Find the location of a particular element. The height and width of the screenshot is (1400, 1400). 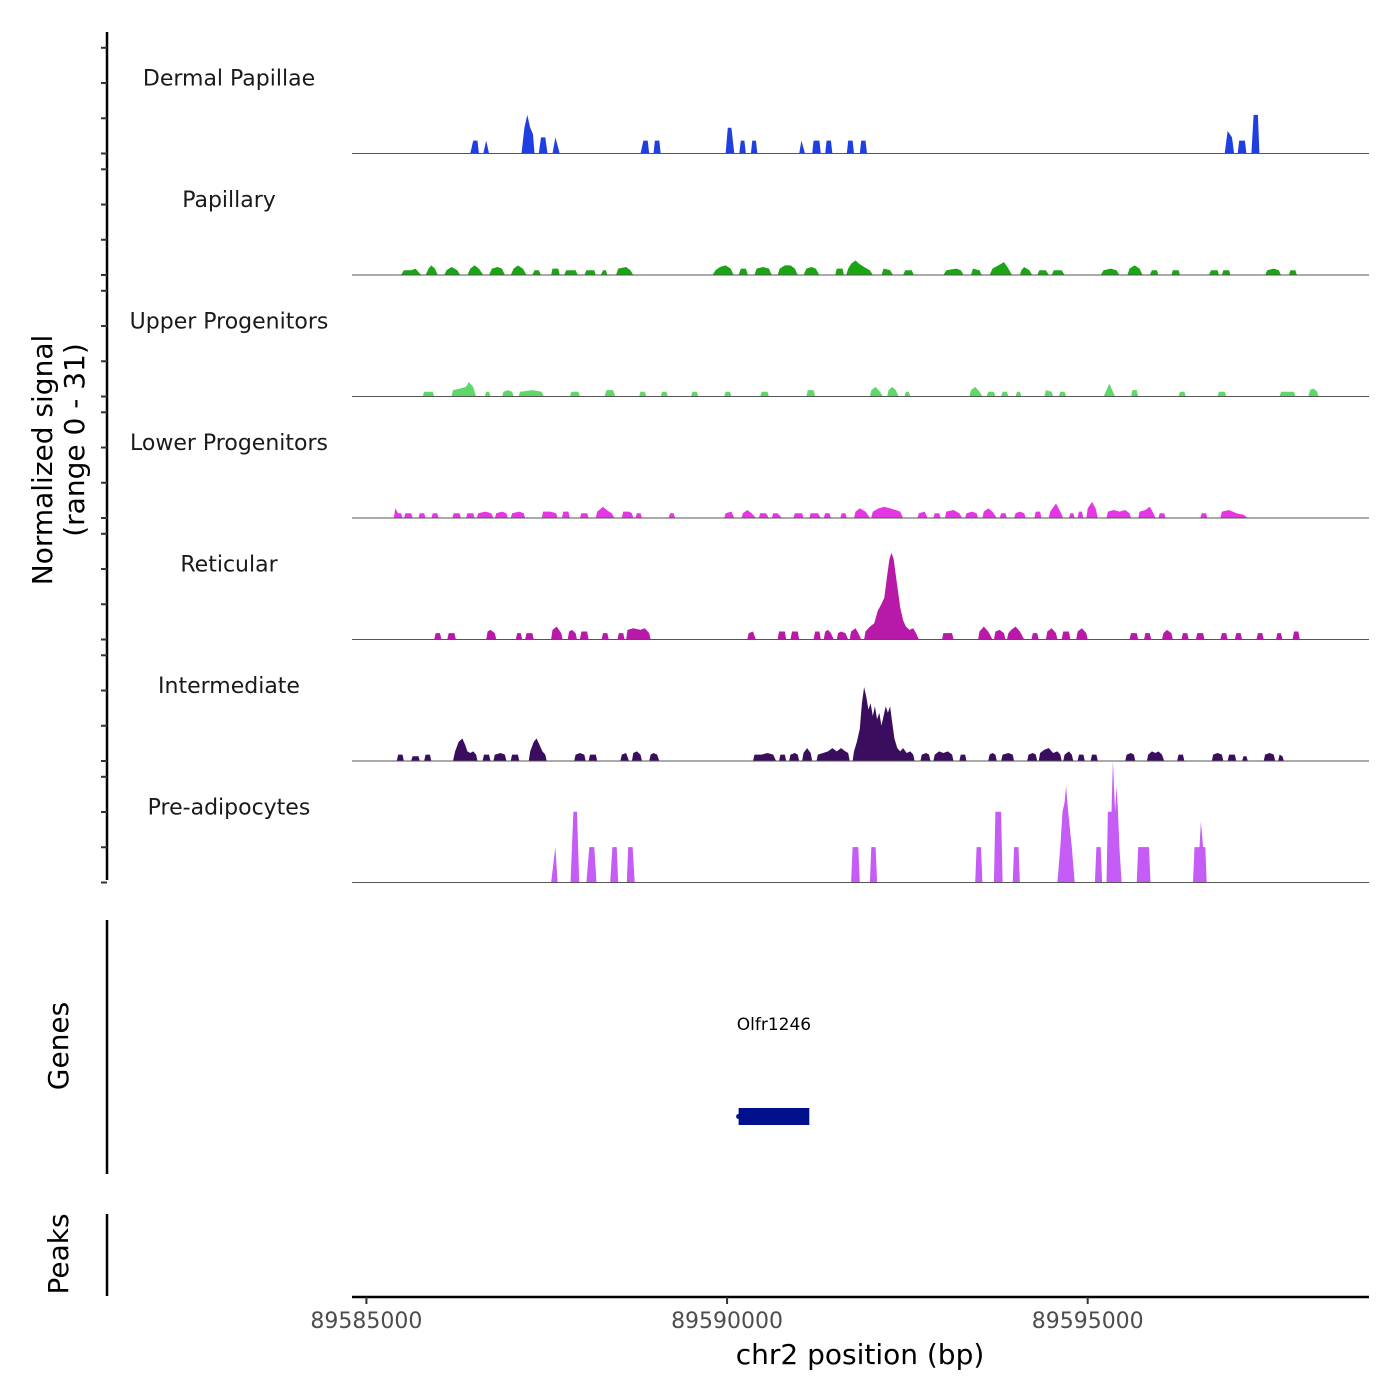

track-upper-progenitors: Upper Progenitors is located at coordinates (749, 353).